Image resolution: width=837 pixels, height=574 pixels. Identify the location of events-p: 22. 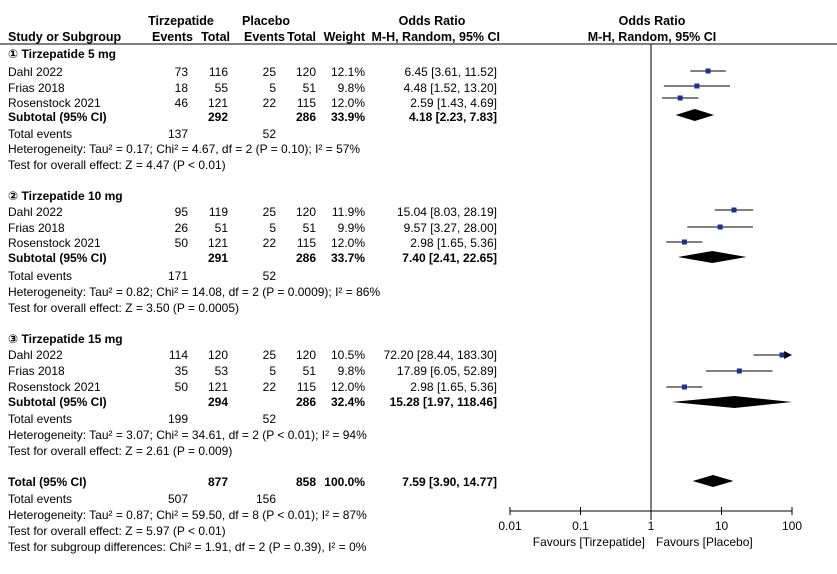
(270, 387).